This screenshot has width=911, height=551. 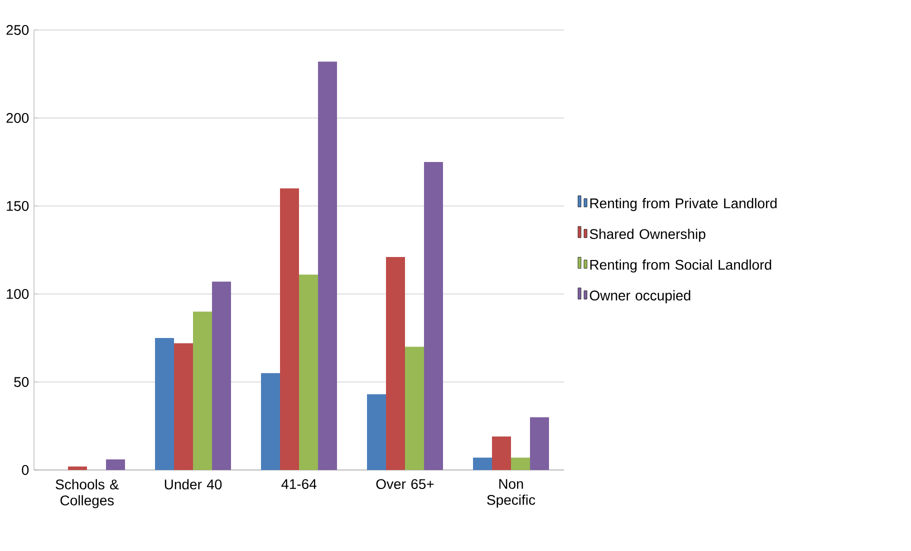 What do you see at coordinates (87, 493) in the screenshot?
I see `x-tick-label: Schools & Colleges` at bounding box center [87, 493].